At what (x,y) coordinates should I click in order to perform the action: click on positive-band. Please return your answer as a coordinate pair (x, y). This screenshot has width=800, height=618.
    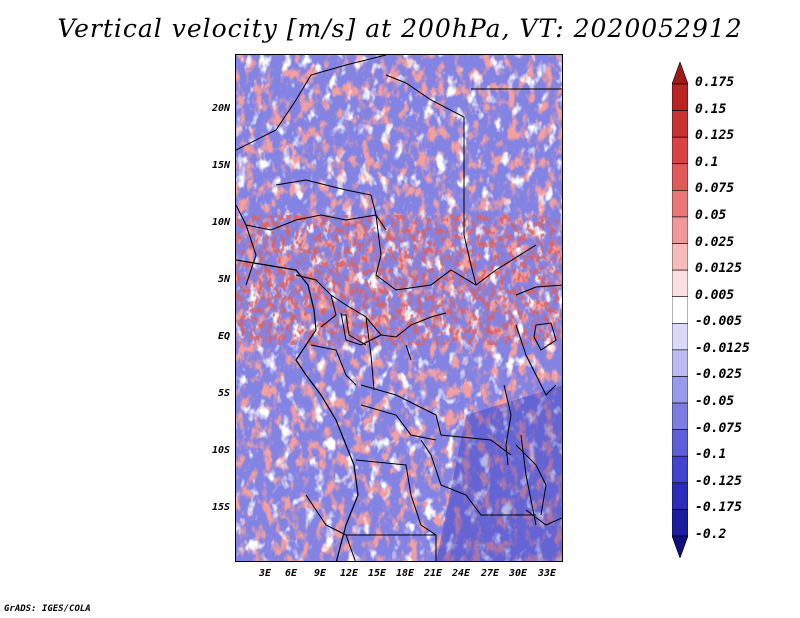
    Looking at the image, I should click on (399, 280).